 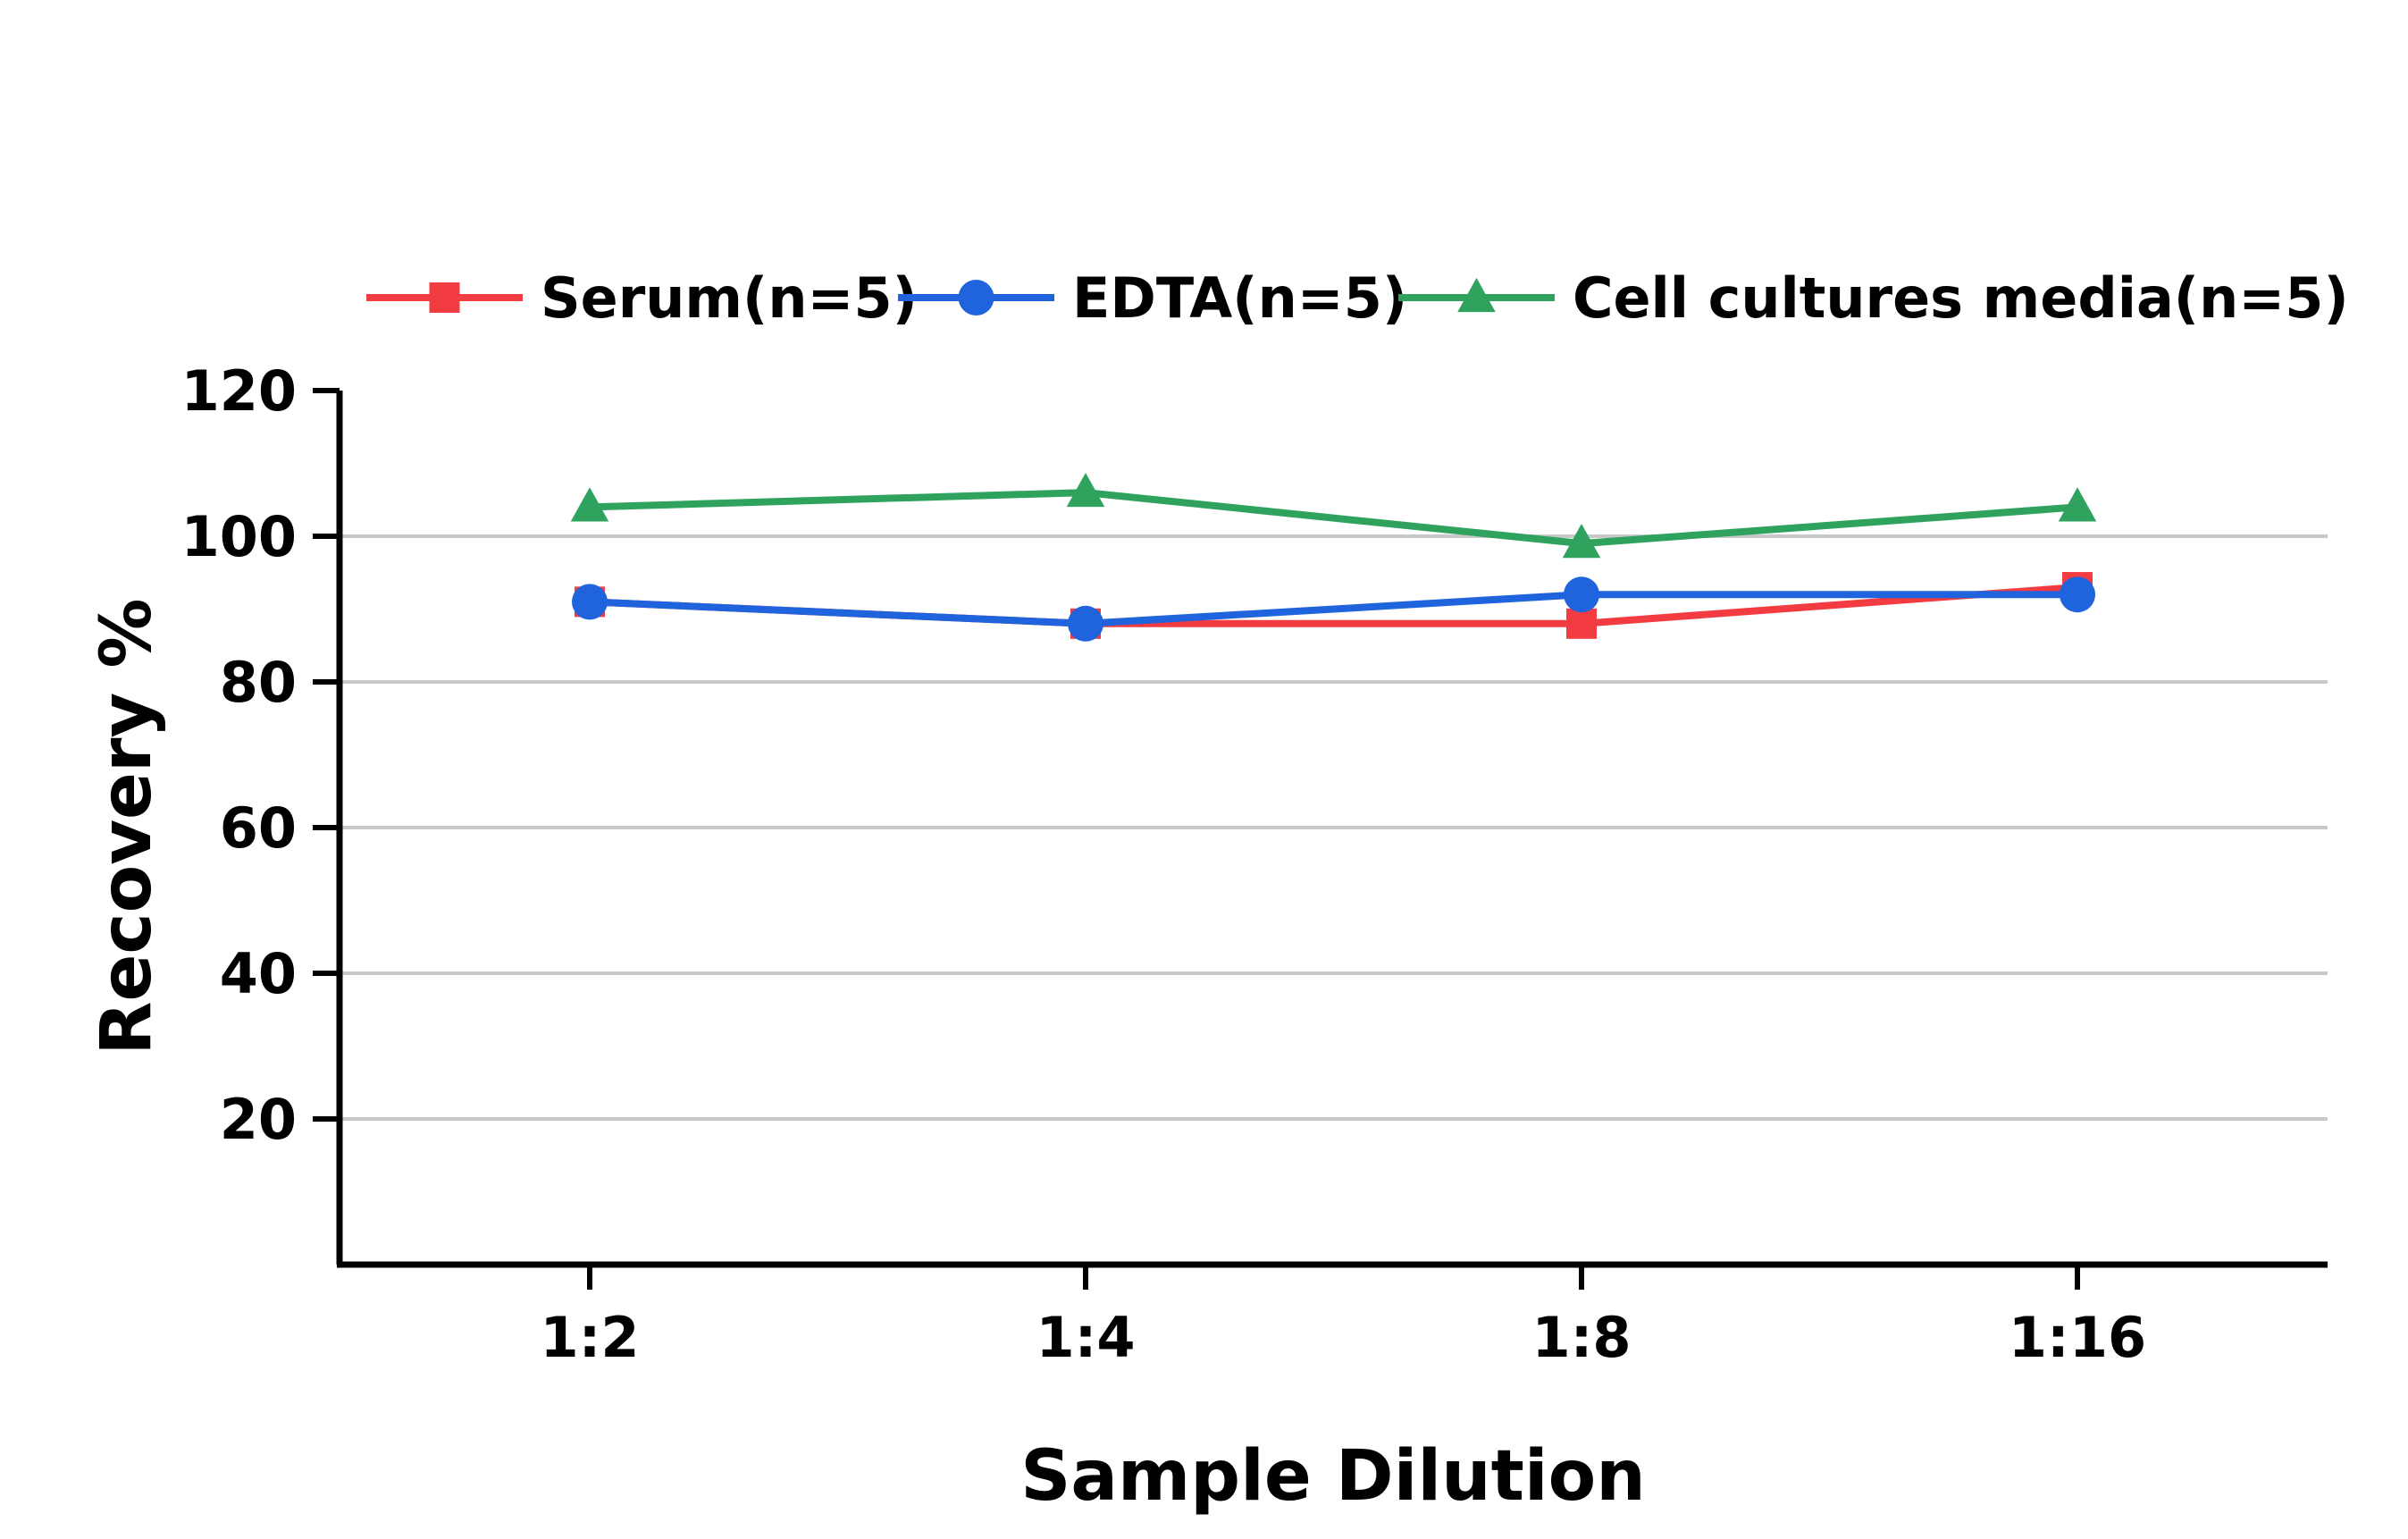 What do you see at coordinates (1085, 1337) in the screenshot?
I see `x-tick-label: 1:4` at bounding box center [1085, 1337].